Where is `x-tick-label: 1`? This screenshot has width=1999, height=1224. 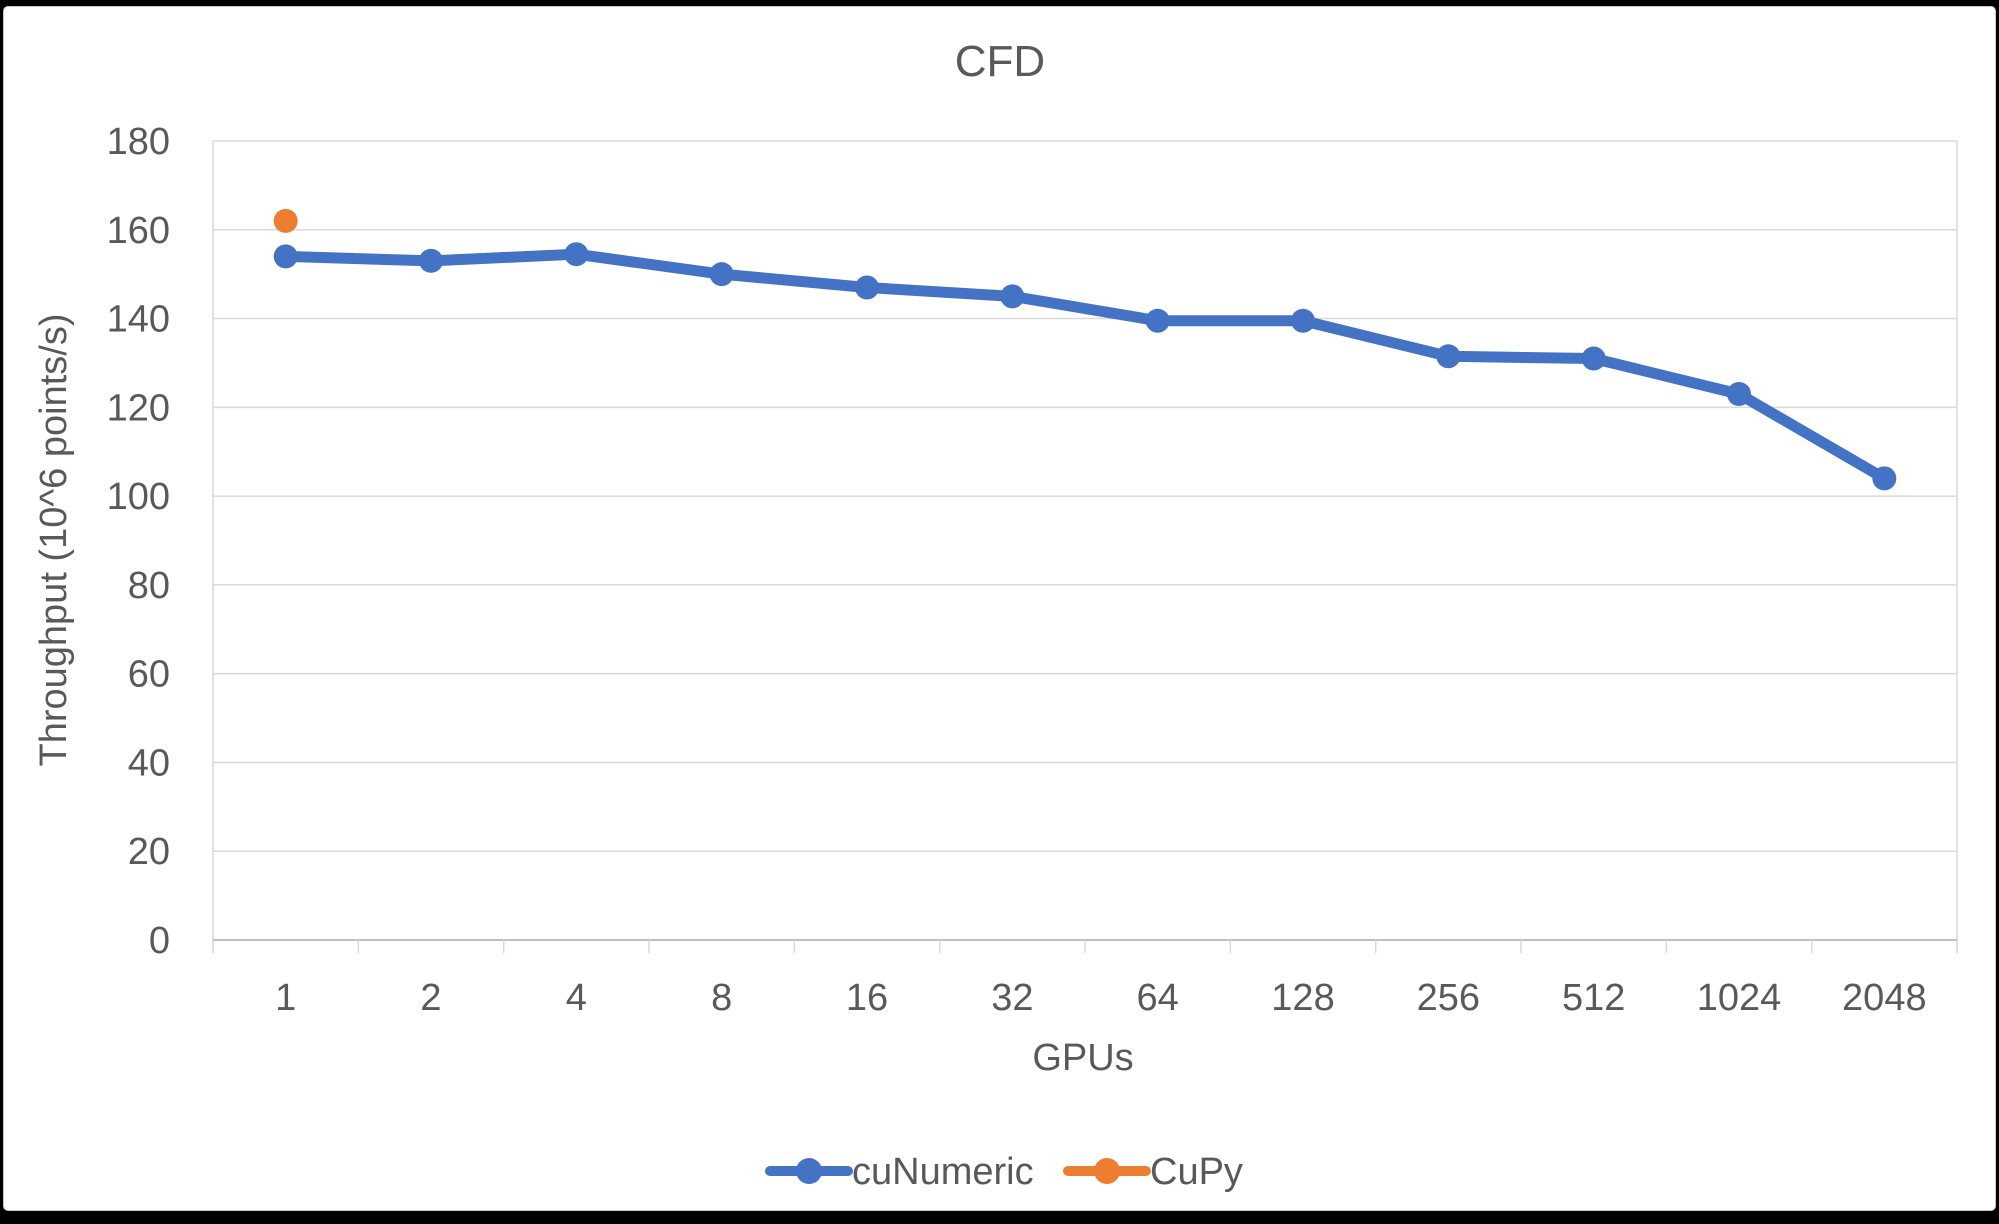 x-tick-label: 1 is located at coordinates (285, 998).